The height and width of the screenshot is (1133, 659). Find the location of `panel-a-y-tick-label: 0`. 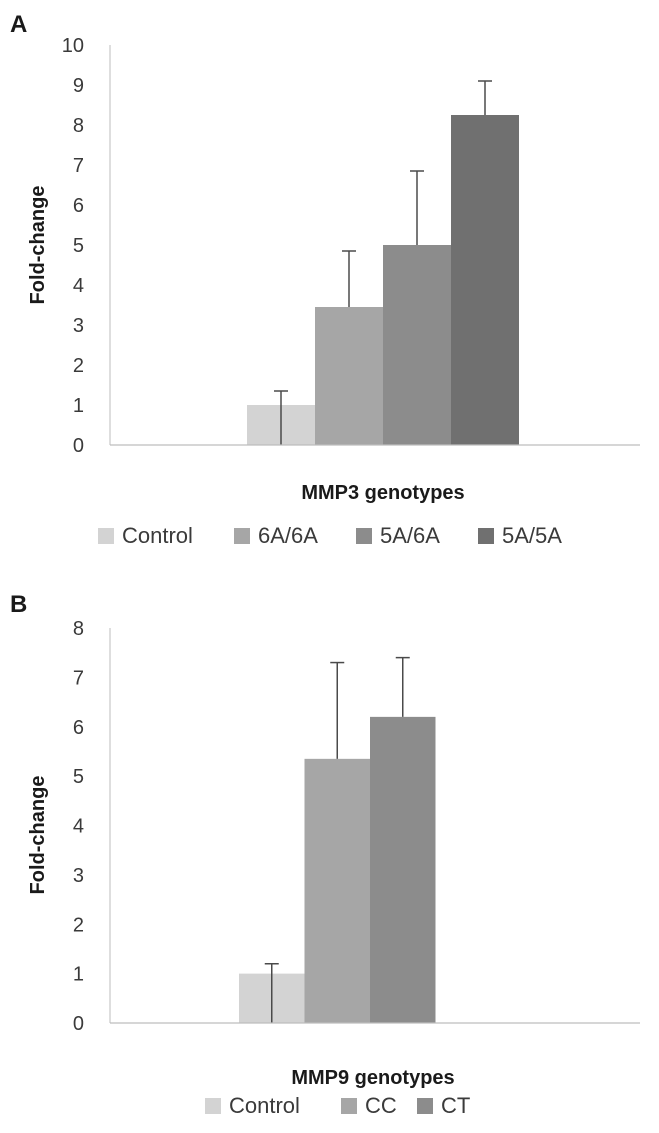

panel-a-y-tick-label: 0 is located at coordinates (78, 446).